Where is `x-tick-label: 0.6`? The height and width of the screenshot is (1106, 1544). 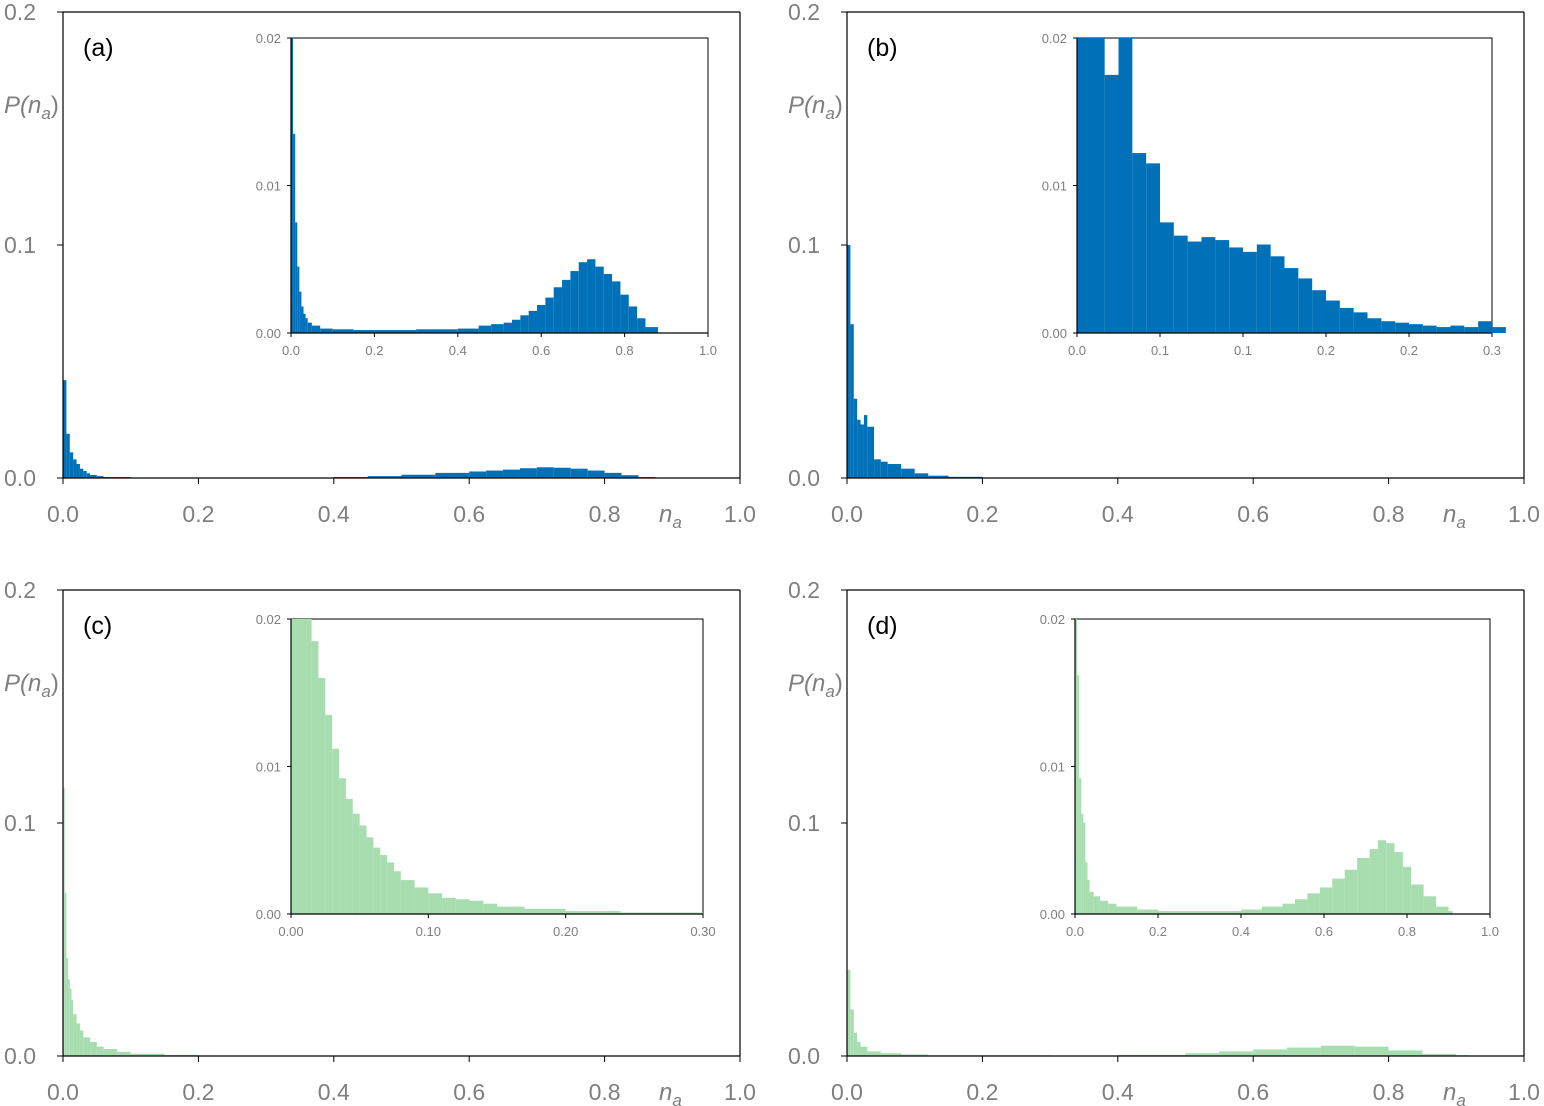 x-tick-label: 0.6 is located at coordinates (541, 350).